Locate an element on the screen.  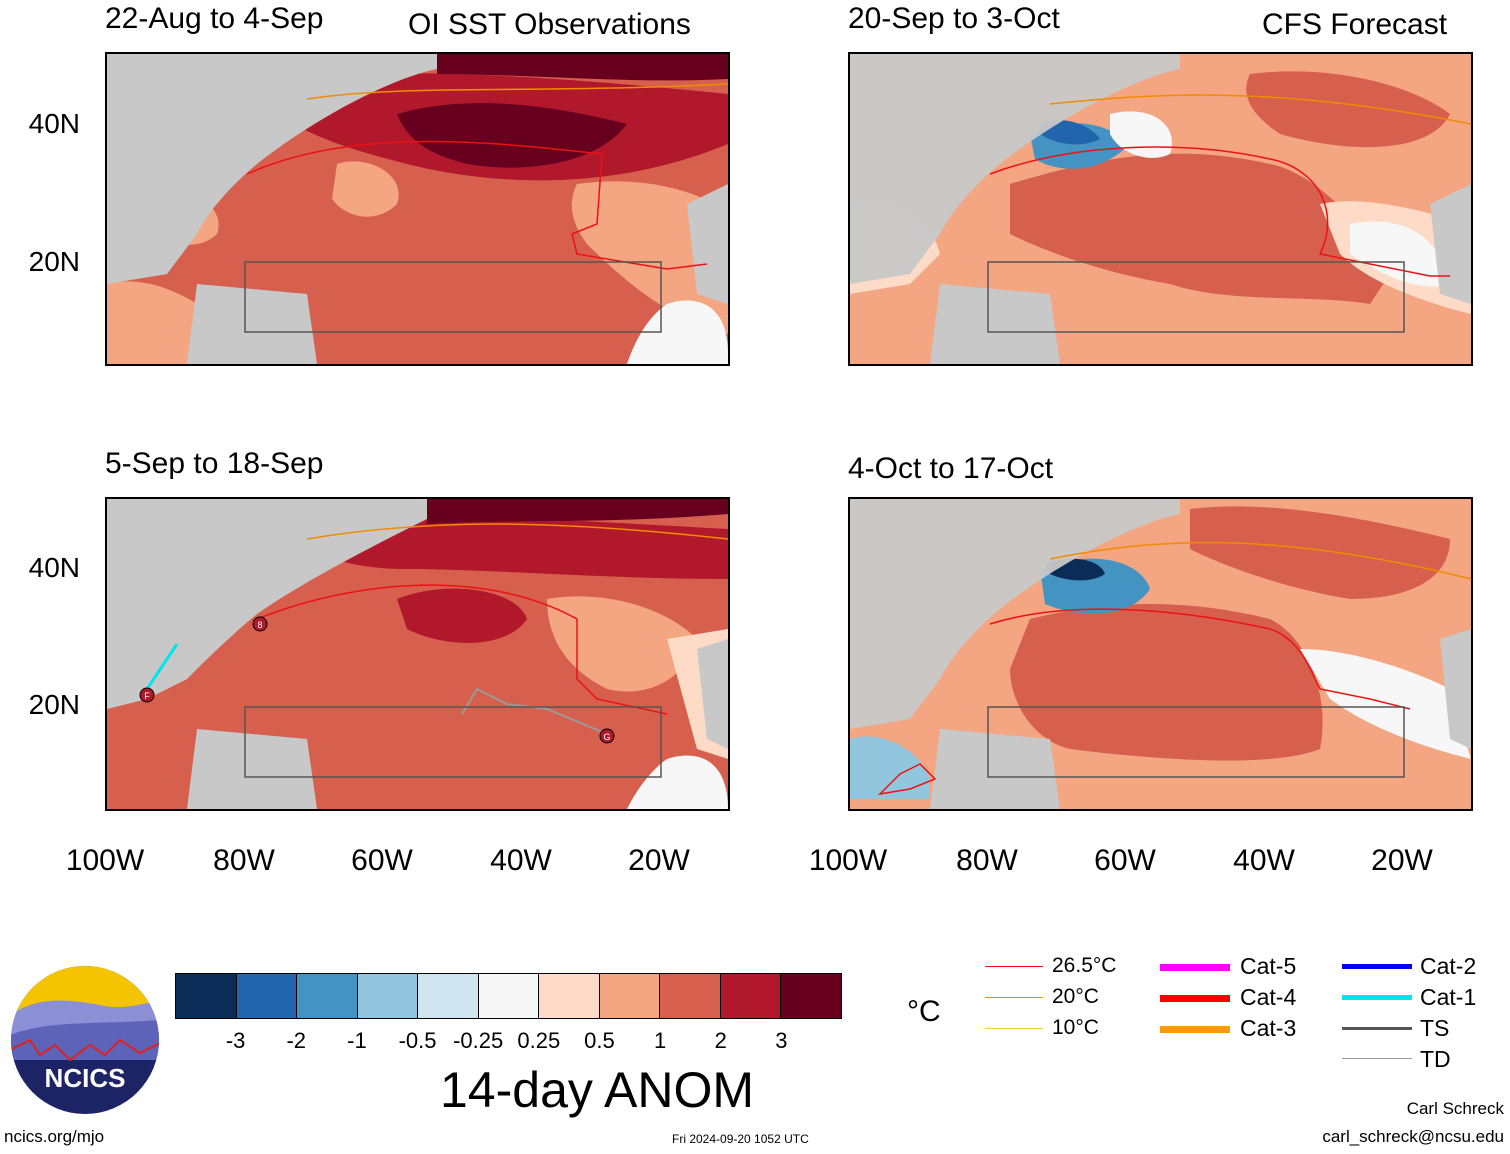
colorbar is located at coordinates (508, 996).